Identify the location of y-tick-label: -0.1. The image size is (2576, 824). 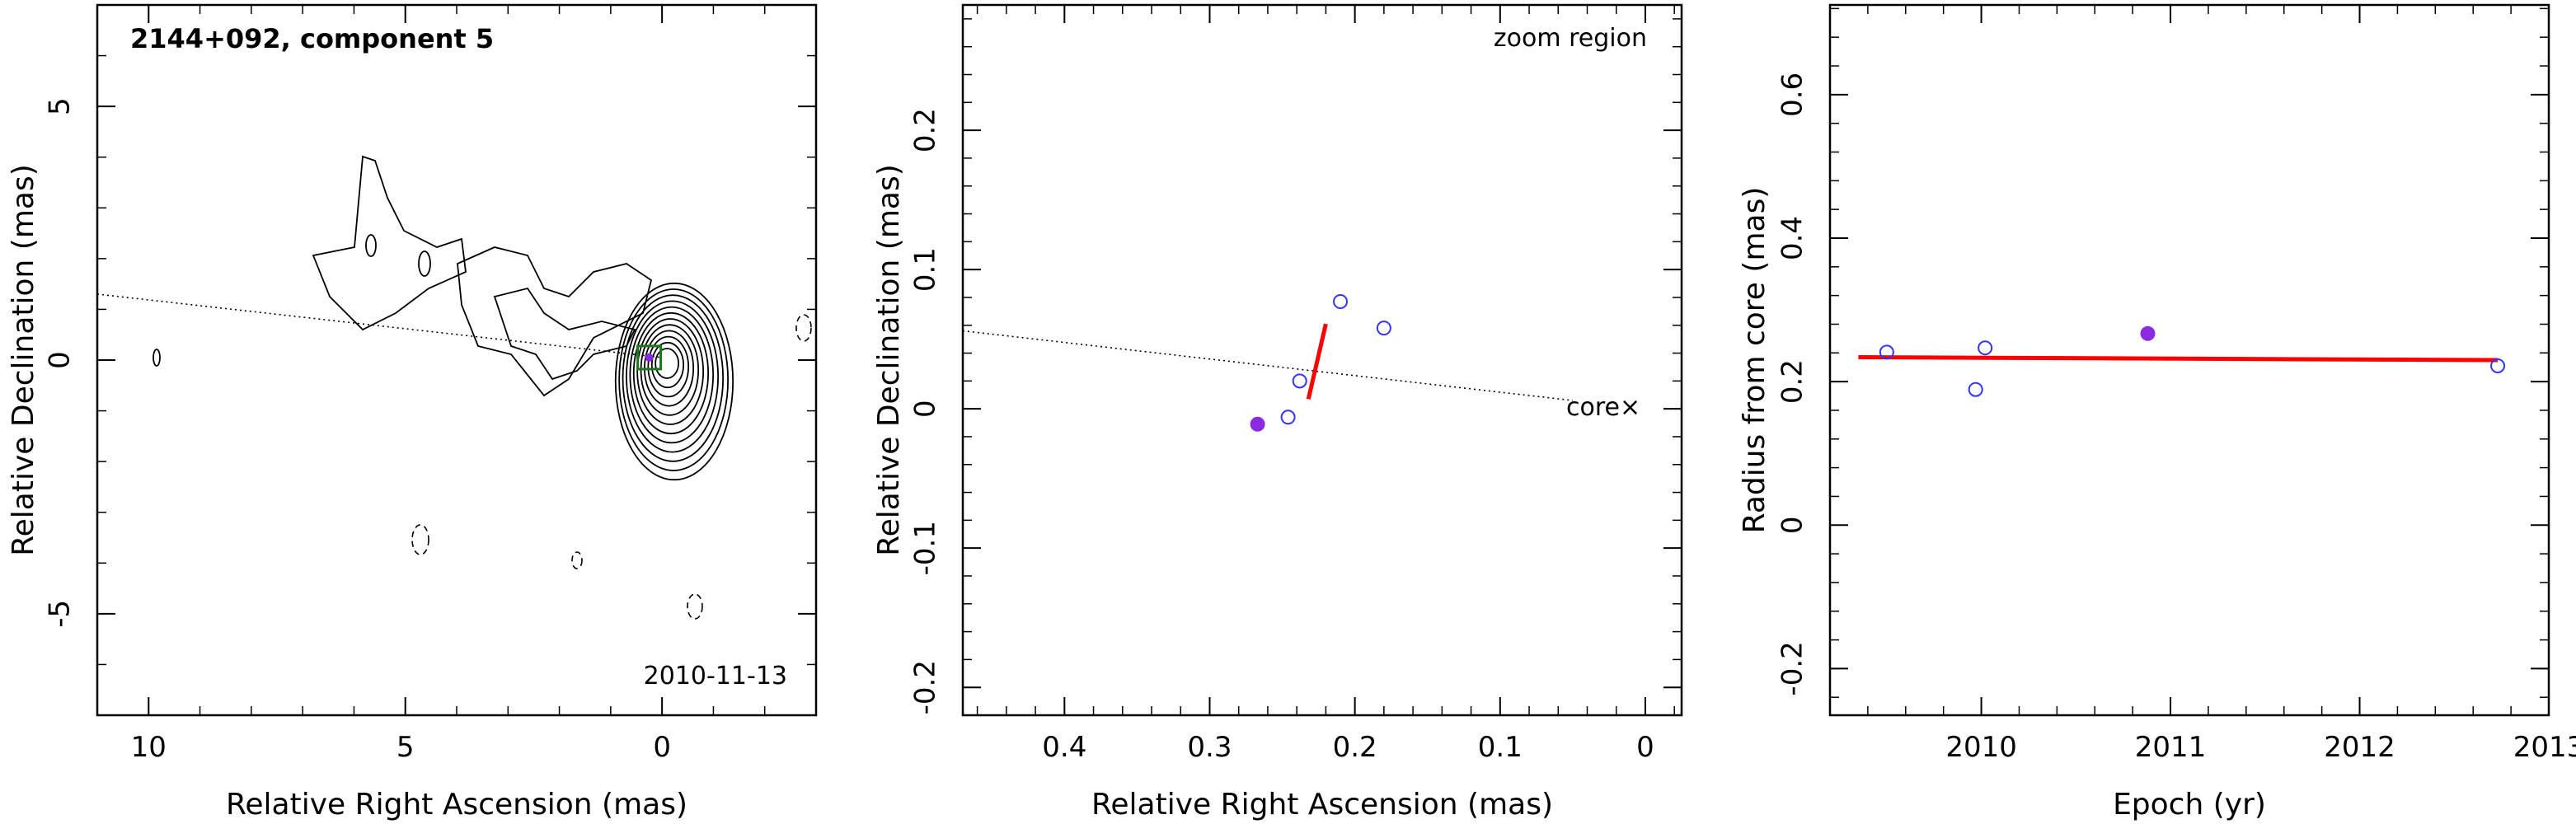
(926, 548).